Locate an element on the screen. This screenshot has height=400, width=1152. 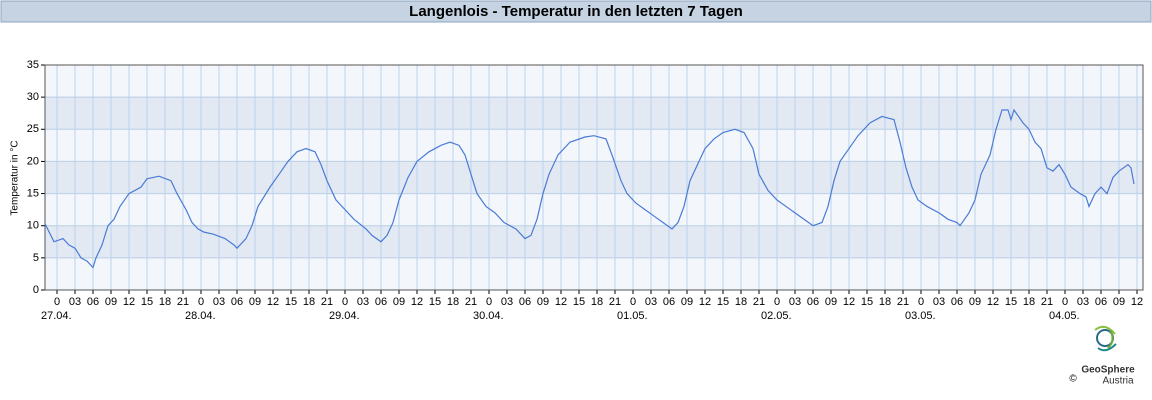
copyright: © is located at coordinates (1073, 379).